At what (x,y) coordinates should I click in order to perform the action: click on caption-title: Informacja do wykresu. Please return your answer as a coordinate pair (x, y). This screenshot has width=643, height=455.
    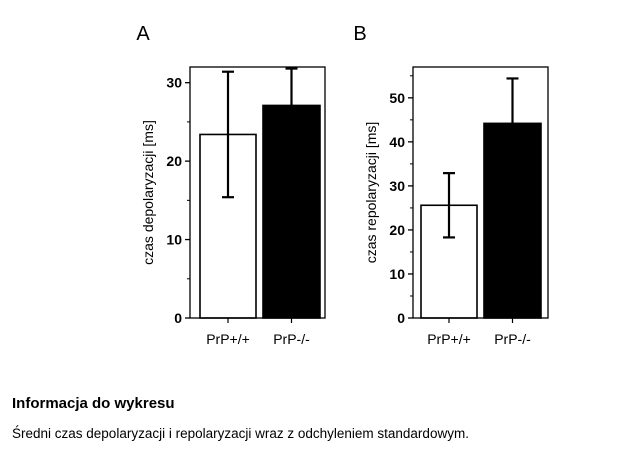
    Looking at the image, I should click on (93, 403).